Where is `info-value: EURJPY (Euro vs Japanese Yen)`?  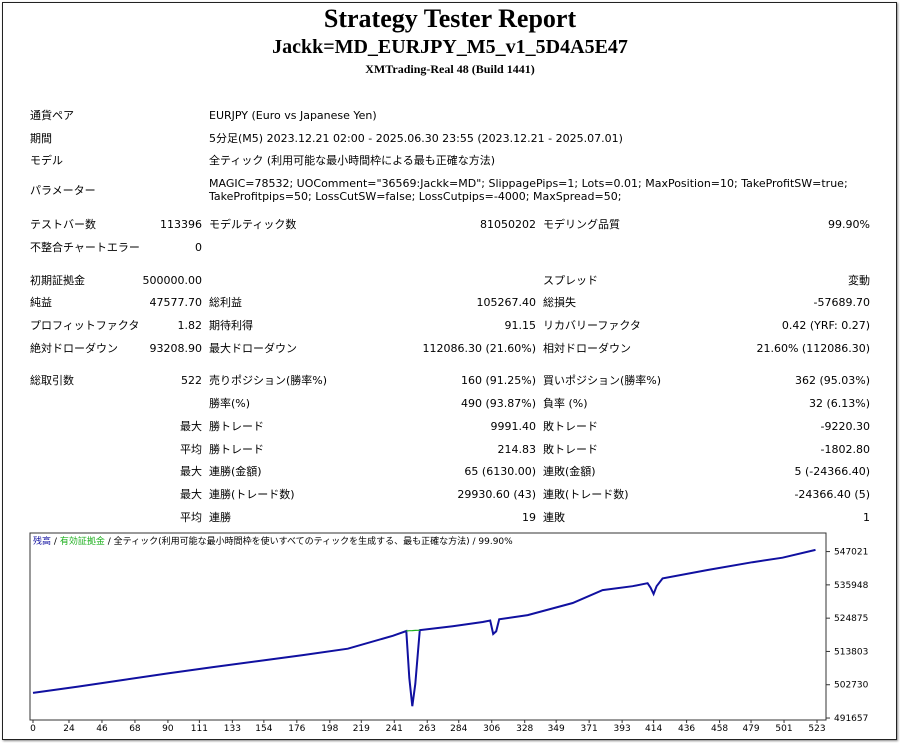 info-value: EURJPY (Euro vs Japanese Yen) is located at coordinates (293, 115).